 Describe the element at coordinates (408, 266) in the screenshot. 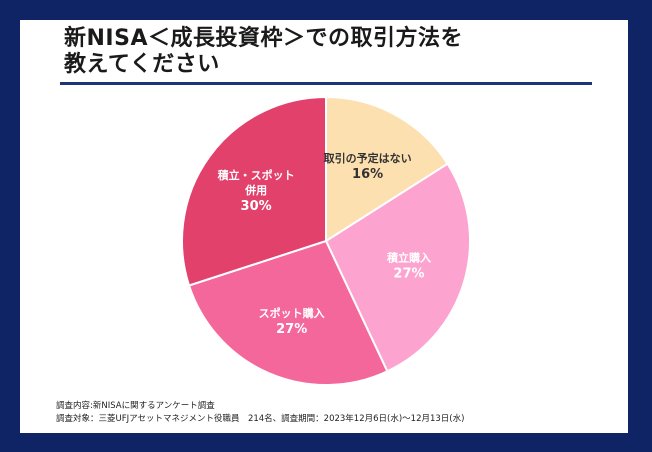

I see `pie-label-group-1: 積立購入 27%` at that location.